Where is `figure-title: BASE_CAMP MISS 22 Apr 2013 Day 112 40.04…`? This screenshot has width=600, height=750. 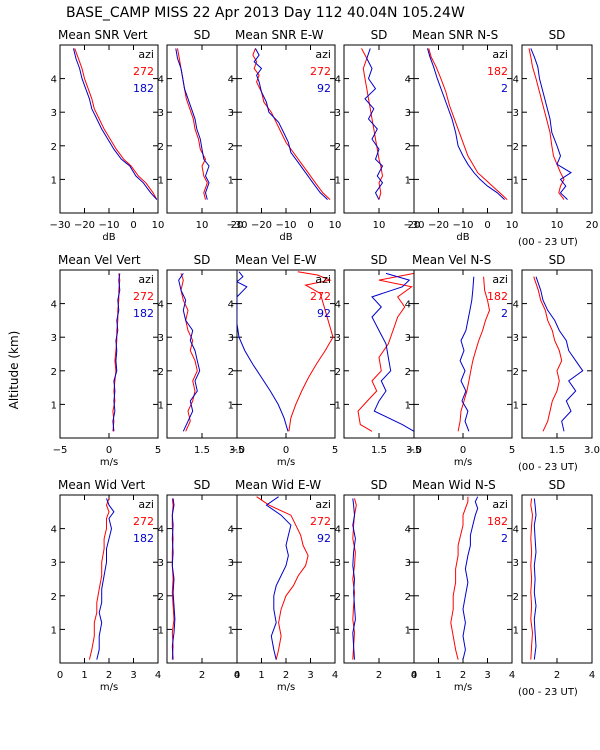 figure-title: BASE_CAMP MISS 22 Apr 2013 Day 112 40.04… is located at coordinates (265, 13).